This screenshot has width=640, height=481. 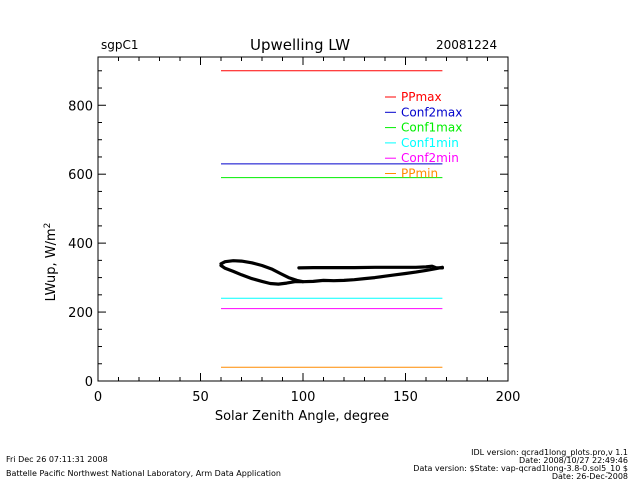 What do you see at coordinates (302, 416) in the screenshot?
I see `x-axis-label: Solar Zenith Angle, degree` at bounding box center [302, 416].